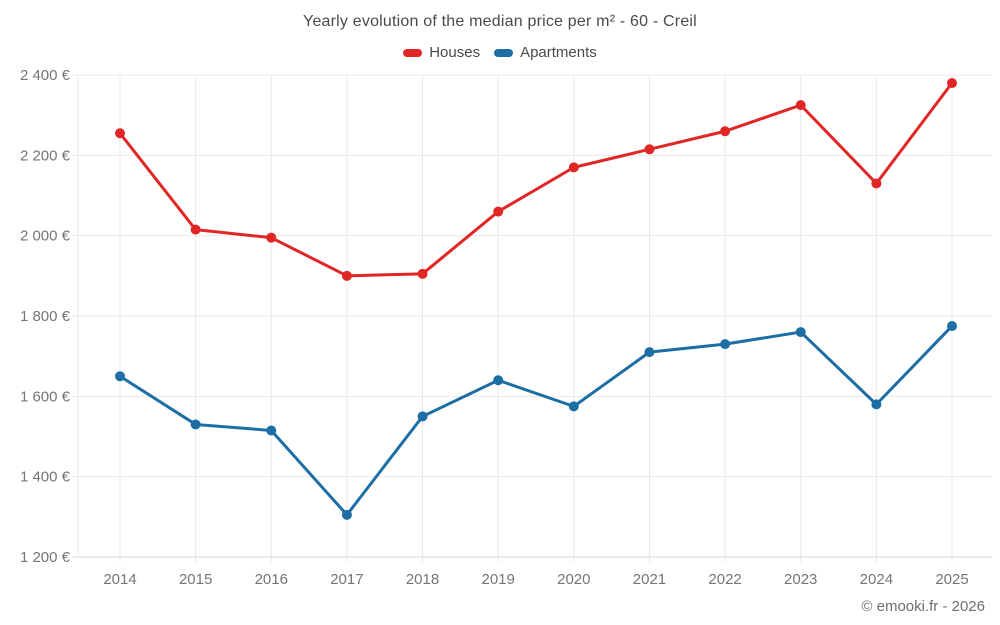  What do you see at coordinates (724, 579) in the screenshot?
I see `x-axis-label: 2022` at bounding box center [724, 579].